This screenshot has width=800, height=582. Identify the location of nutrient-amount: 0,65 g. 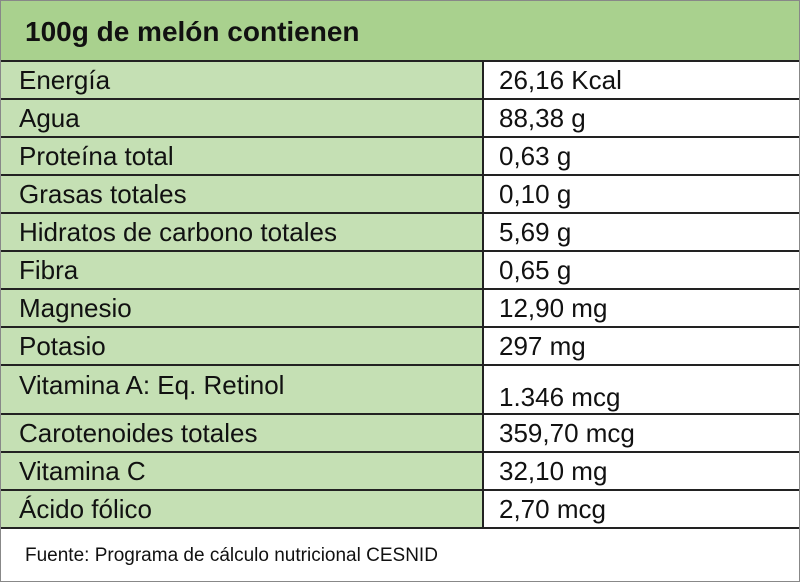
(535, 270).